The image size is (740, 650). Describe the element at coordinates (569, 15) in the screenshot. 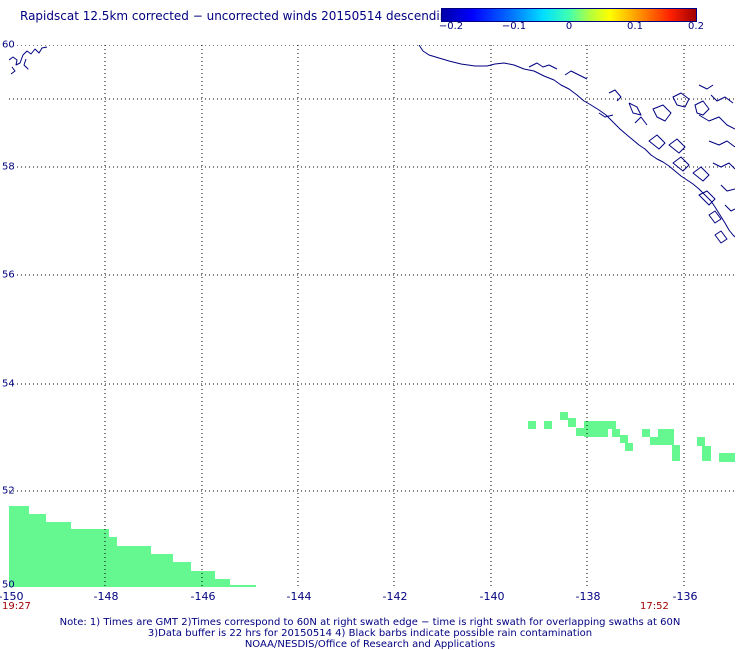

I see `colorbar` at that location.